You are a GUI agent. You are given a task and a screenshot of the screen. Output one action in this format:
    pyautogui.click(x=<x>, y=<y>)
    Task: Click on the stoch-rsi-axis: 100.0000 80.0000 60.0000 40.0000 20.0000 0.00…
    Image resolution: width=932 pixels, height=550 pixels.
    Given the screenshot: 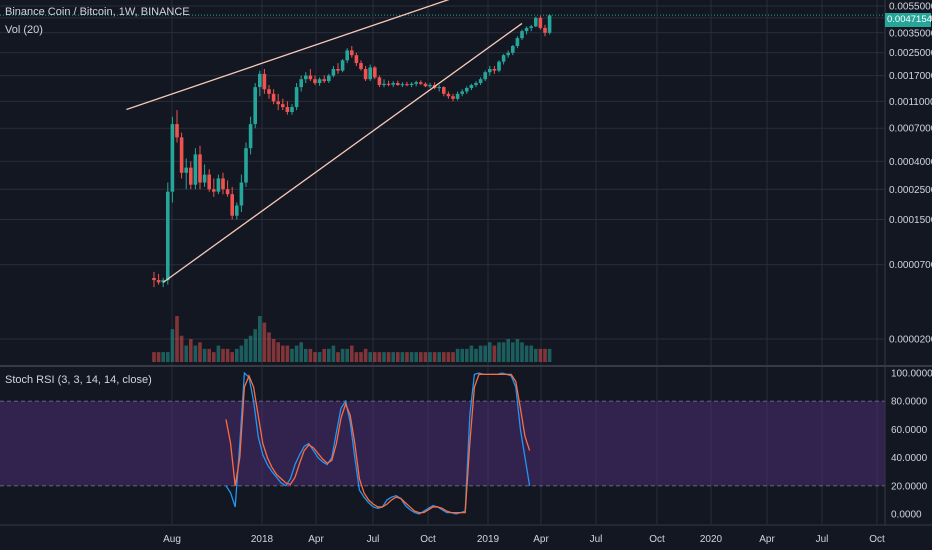 What is the action you would take?
    pyautogui.click(x=911, y=445)
    